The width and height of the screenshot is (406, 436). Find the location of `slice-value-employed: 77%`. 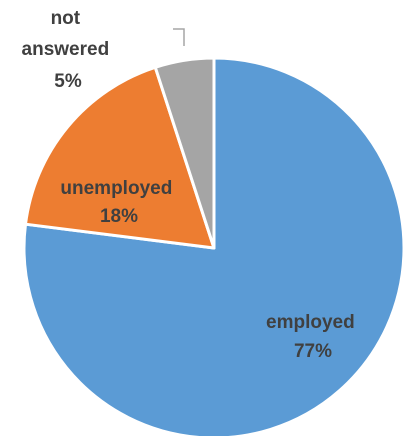

slice-value-employed: 77% is located at coordinates (313, 351).